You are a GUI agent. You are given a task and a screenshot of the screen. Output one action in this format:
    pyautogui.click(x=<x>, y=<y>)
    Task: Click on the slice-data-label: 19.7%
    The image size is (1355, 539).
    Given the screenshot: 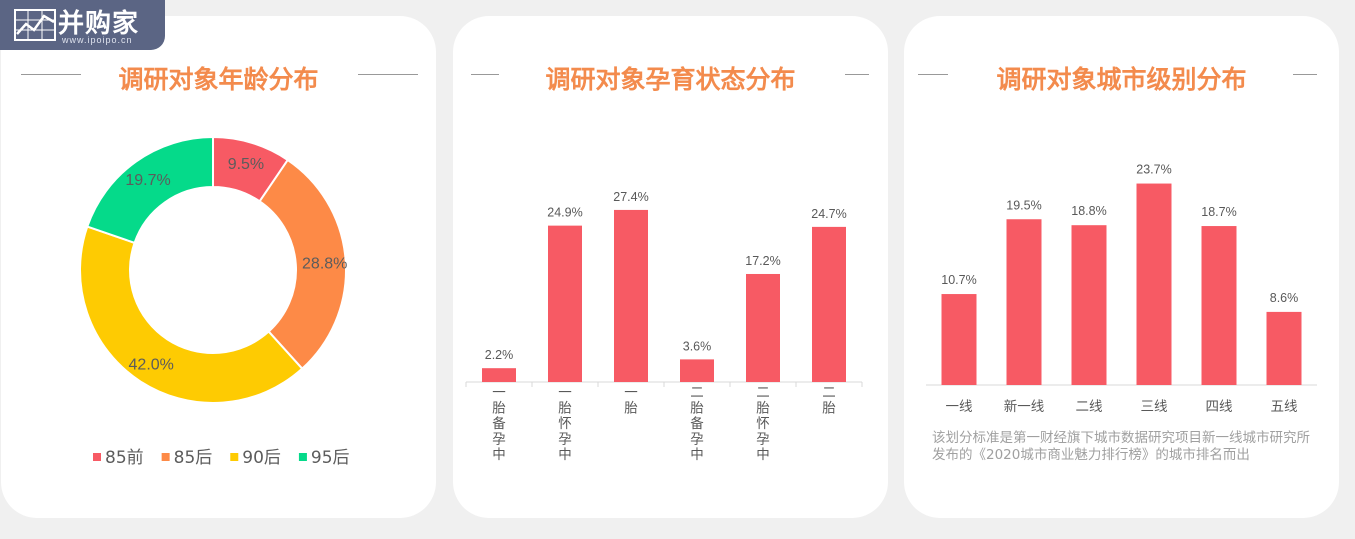 What is the action you would take?
    pyautogui.click(x=147, y=180)
    